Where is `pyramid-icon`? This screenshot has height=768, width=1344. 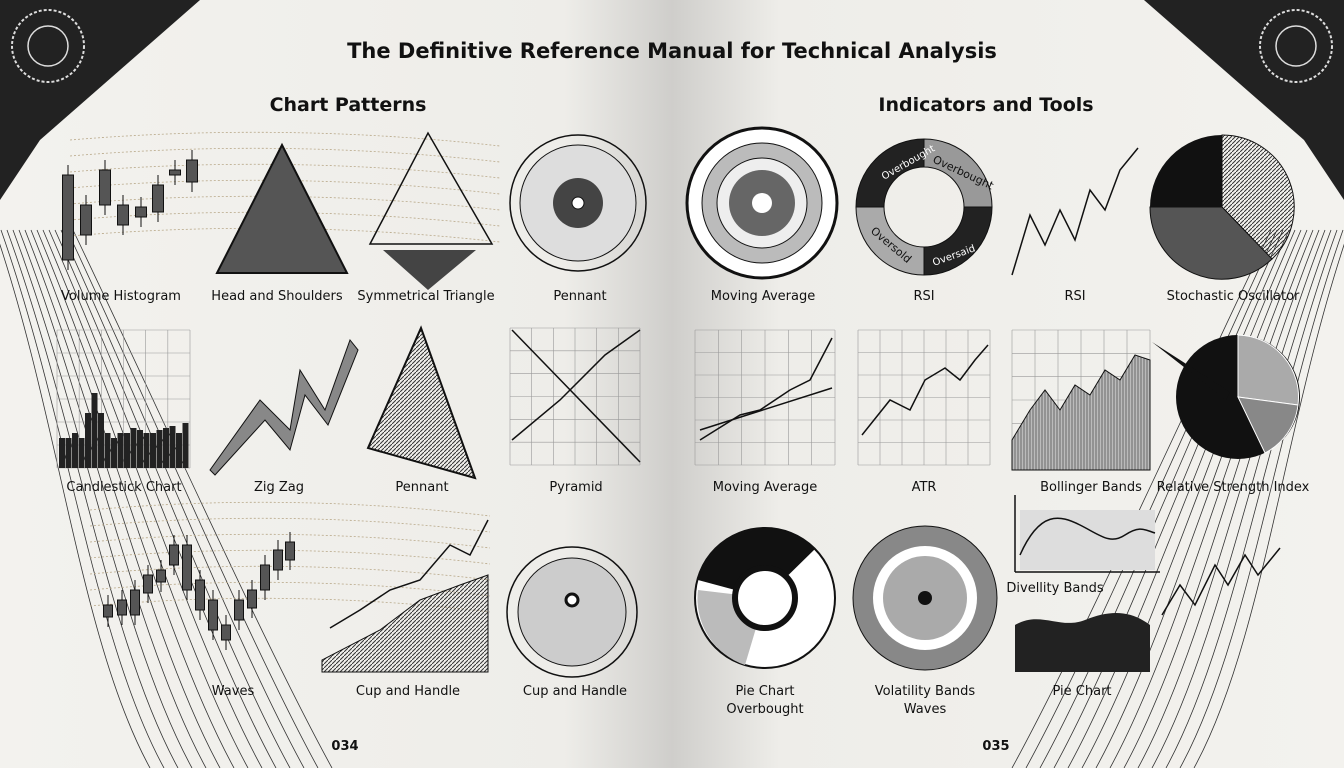 pyramid-icon is located at coordinates (421, 402).